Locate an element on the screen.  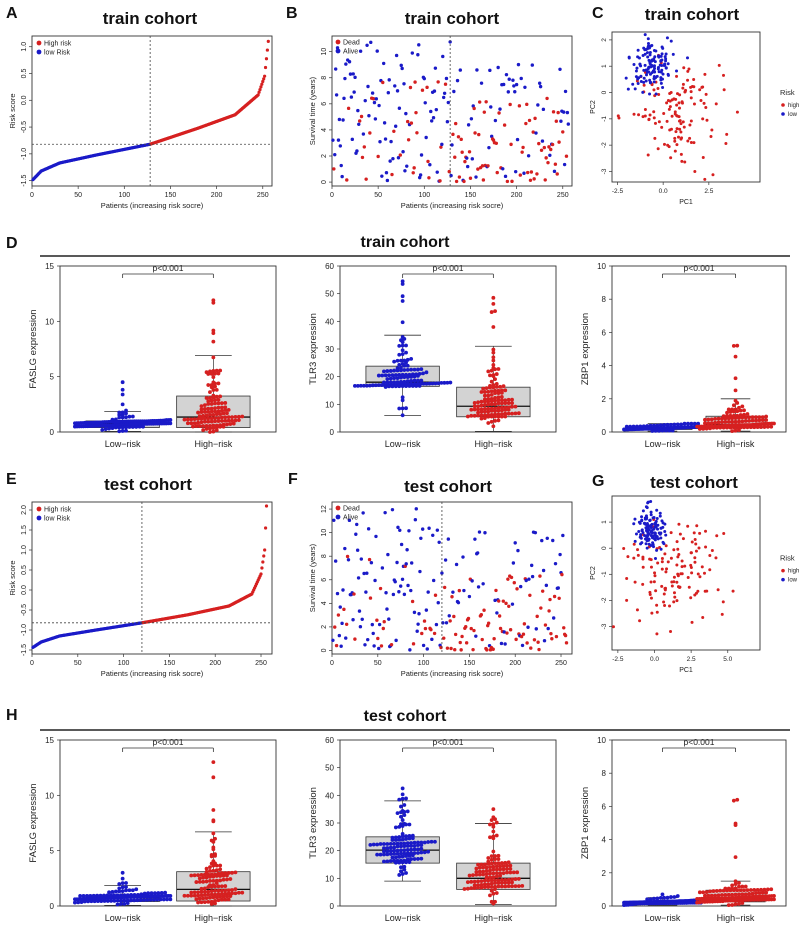
panel-letter: F is located at coordinates (293, 479).